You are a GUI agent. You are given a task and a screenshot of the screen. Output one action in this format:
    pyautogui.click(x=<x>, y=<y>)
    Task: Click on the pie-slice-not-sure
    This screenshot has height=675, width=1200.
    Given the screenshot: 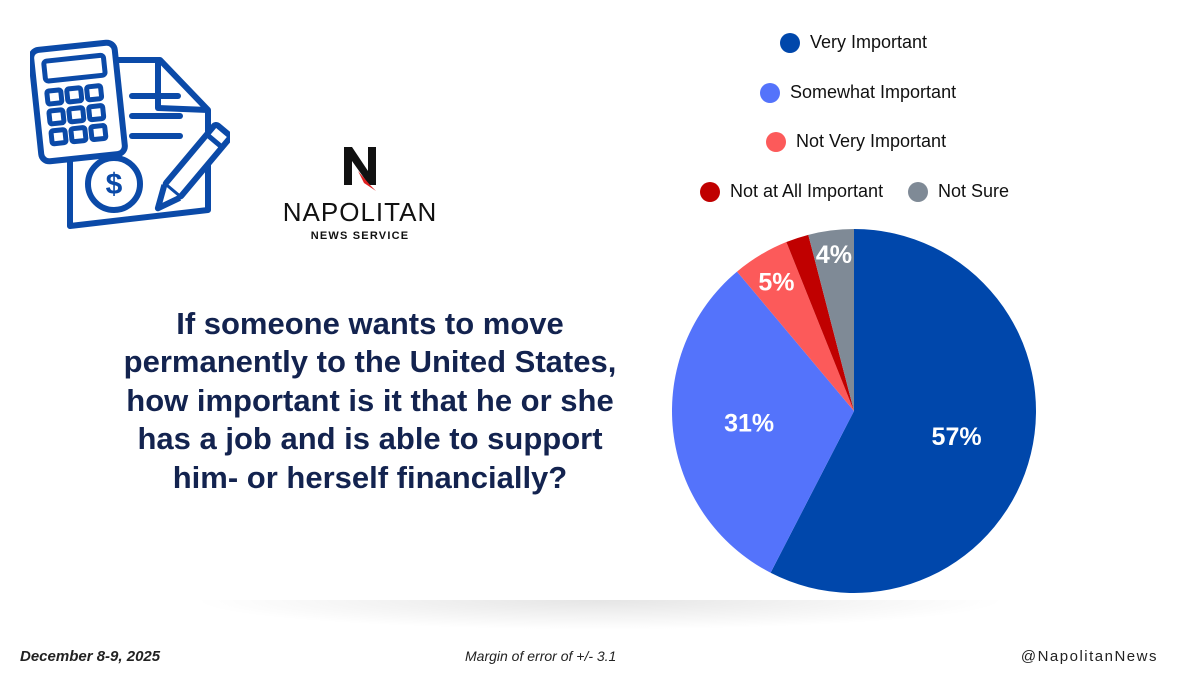 What is the action you would take?
    pyautogui.click(x=831, y=320)
    